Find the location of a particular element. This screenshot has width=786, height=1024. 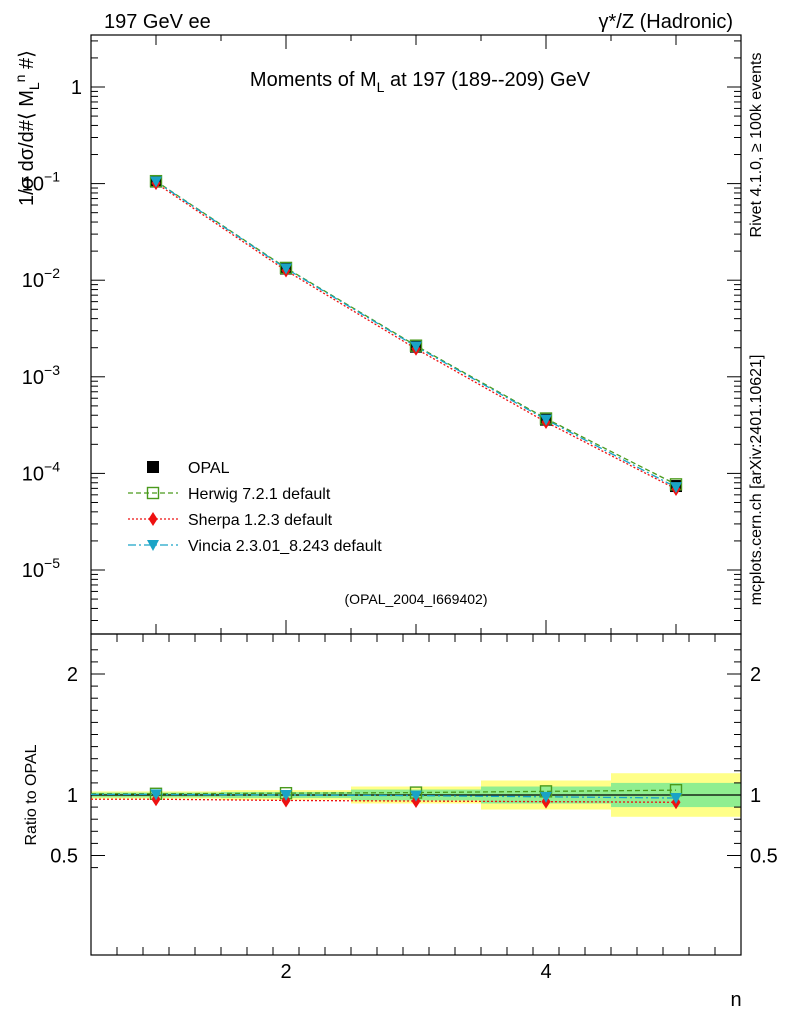

ytick-exponent: −4 is located at coordinates (52, 466).